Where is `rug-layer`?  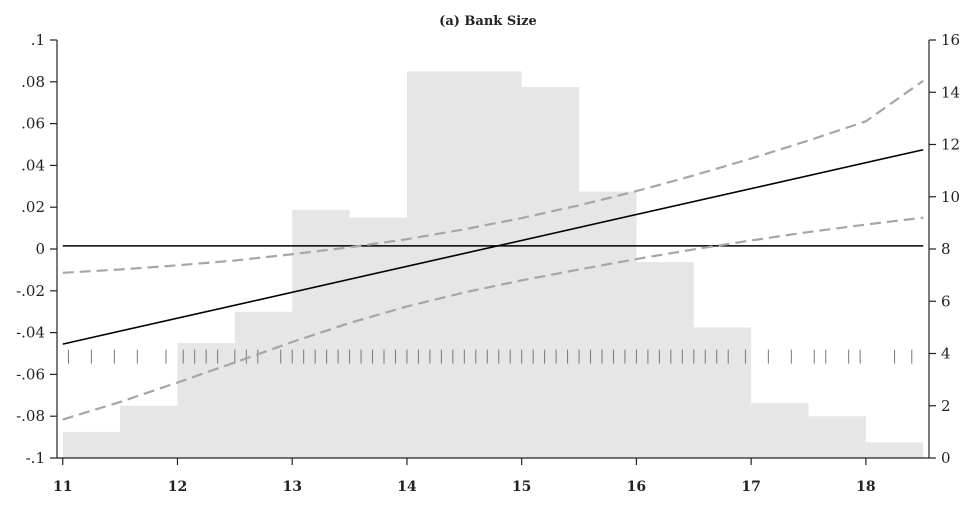 rug-layer is located at coordinates (490, 356).